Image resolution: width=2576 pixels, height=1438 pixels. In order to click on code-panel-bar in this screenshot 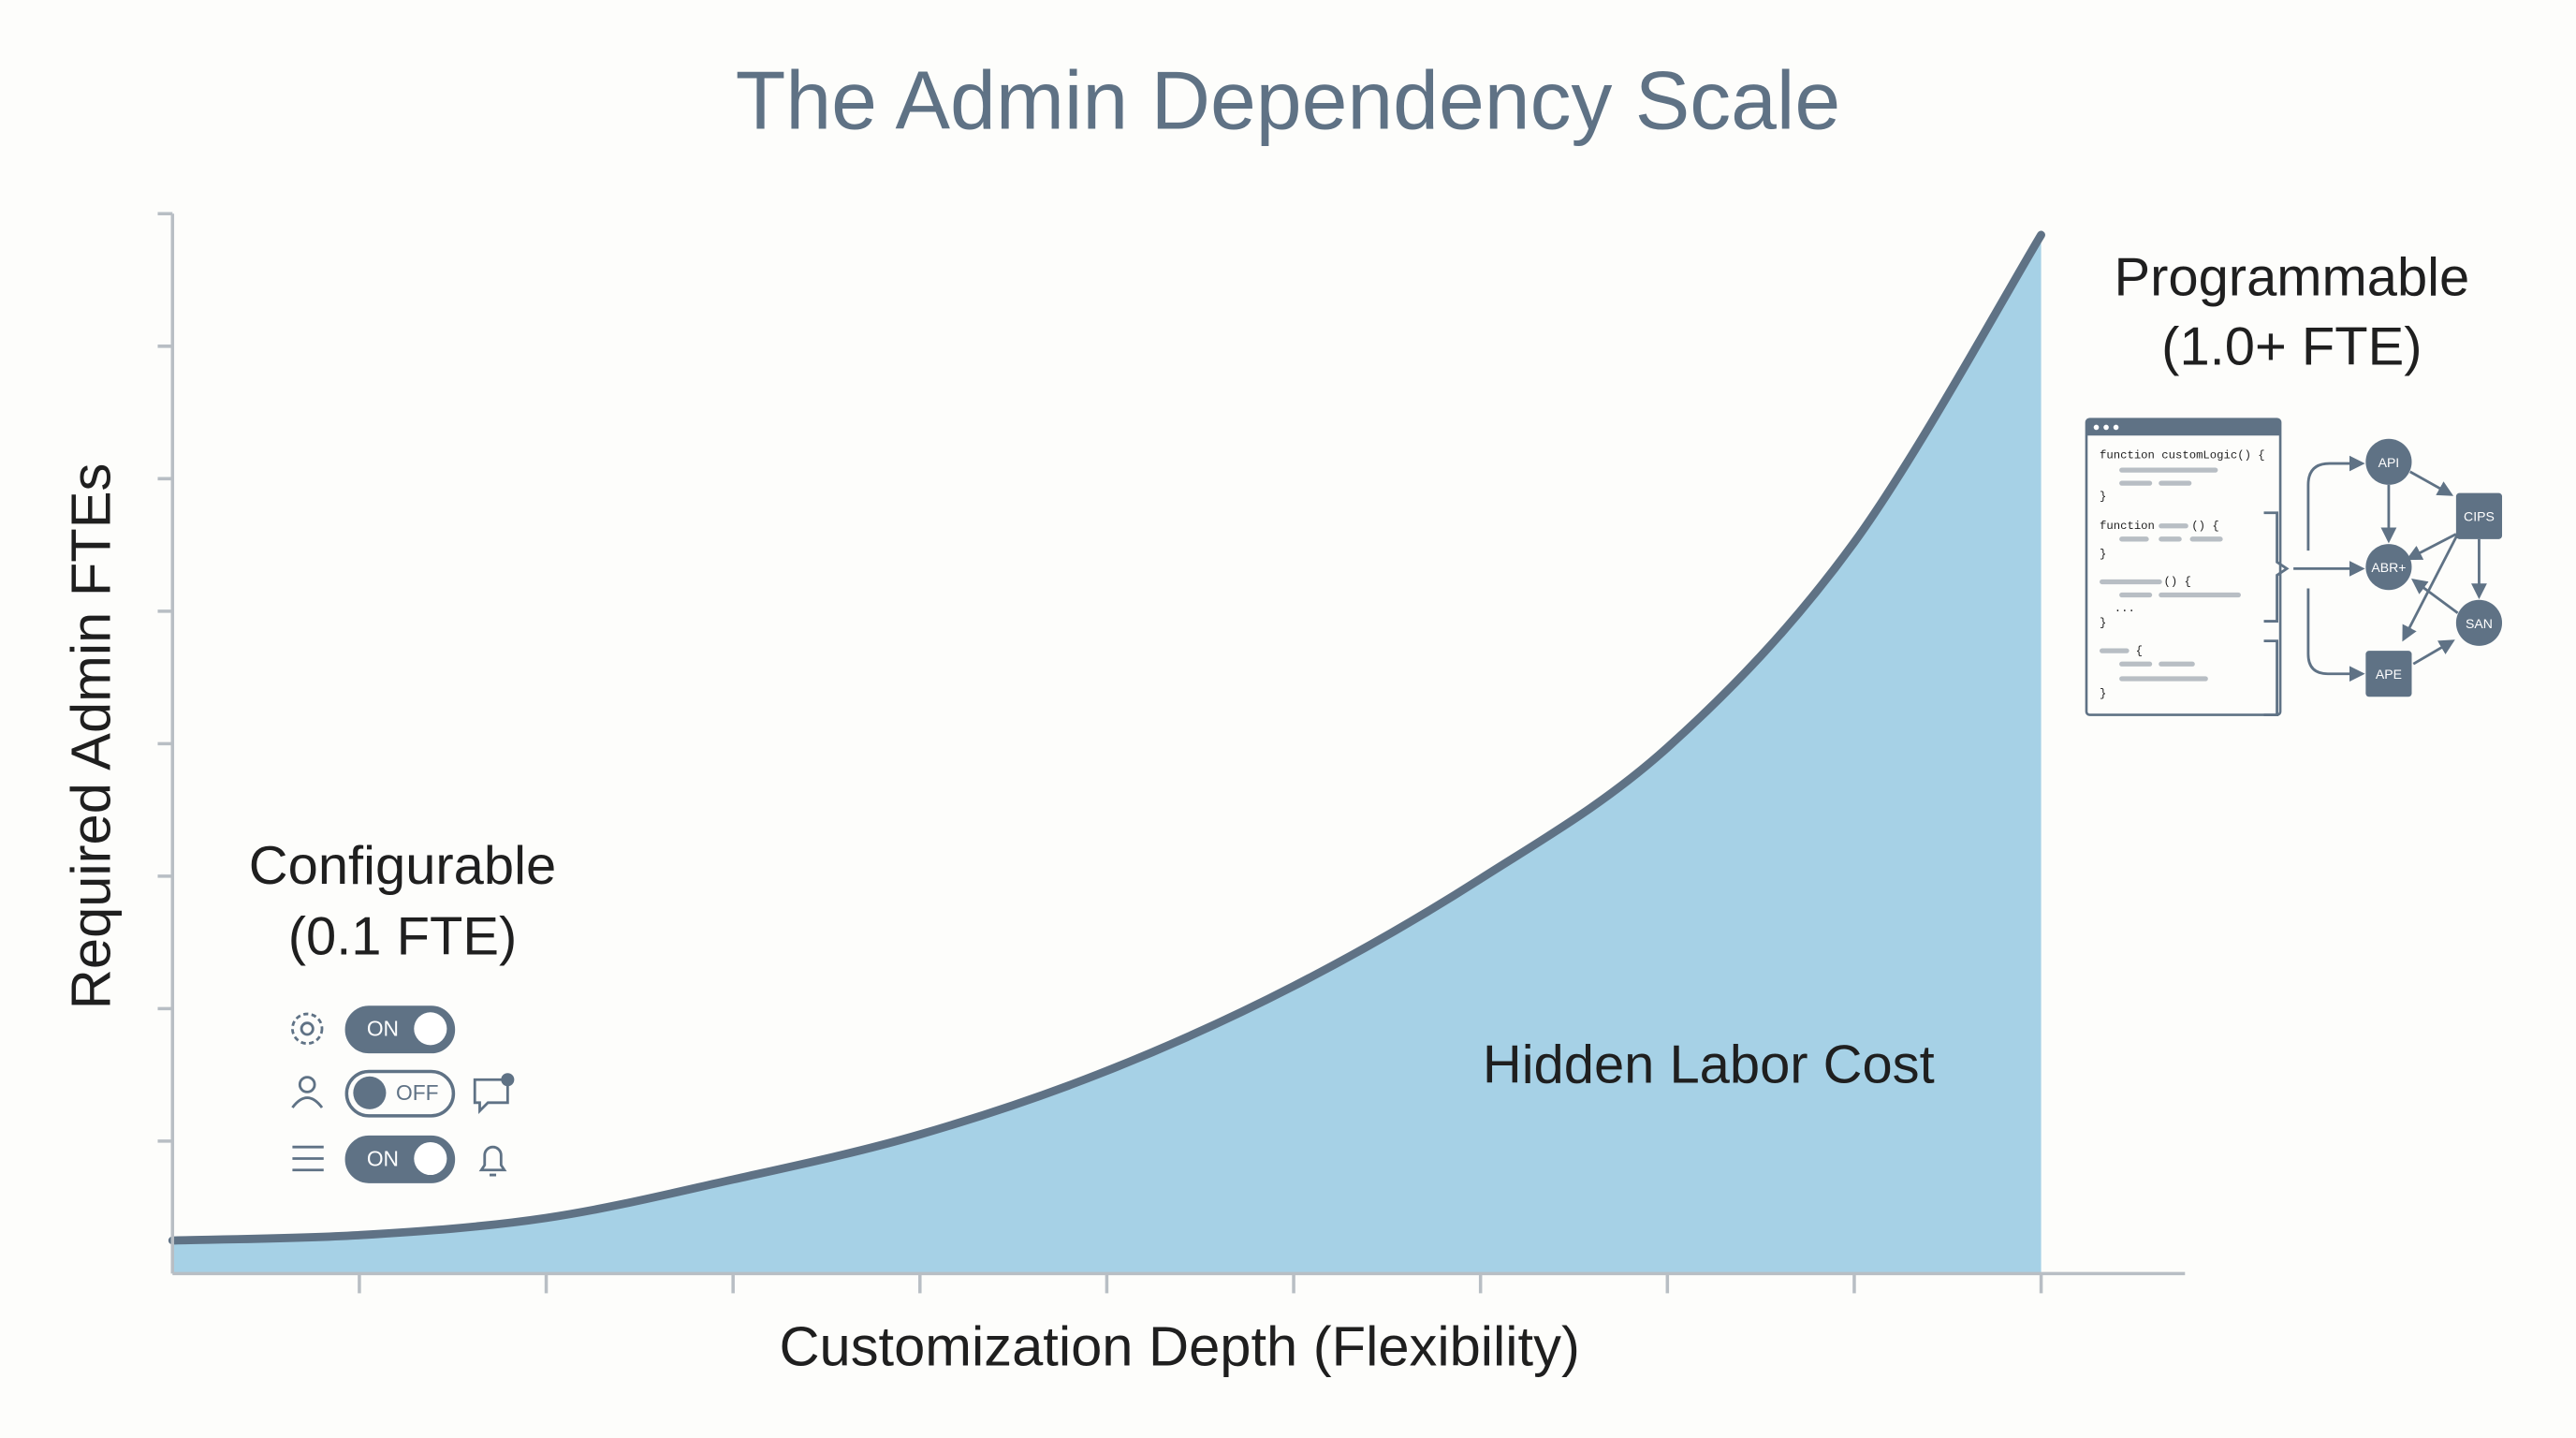, I will do `click(2183, 427)`.